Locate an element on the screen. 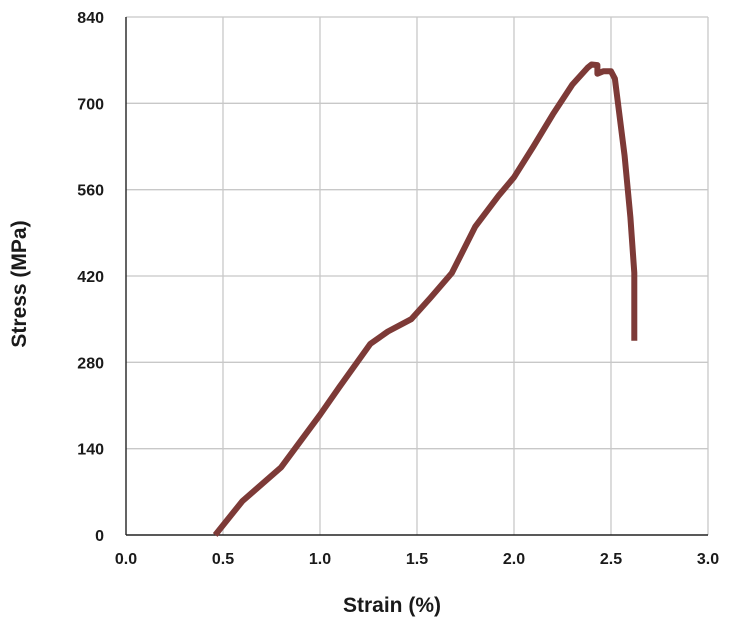 The width and height of the screenshot is (739, 633). y-axis-title: Stress (MPa) is located at coordinates (19, 283).